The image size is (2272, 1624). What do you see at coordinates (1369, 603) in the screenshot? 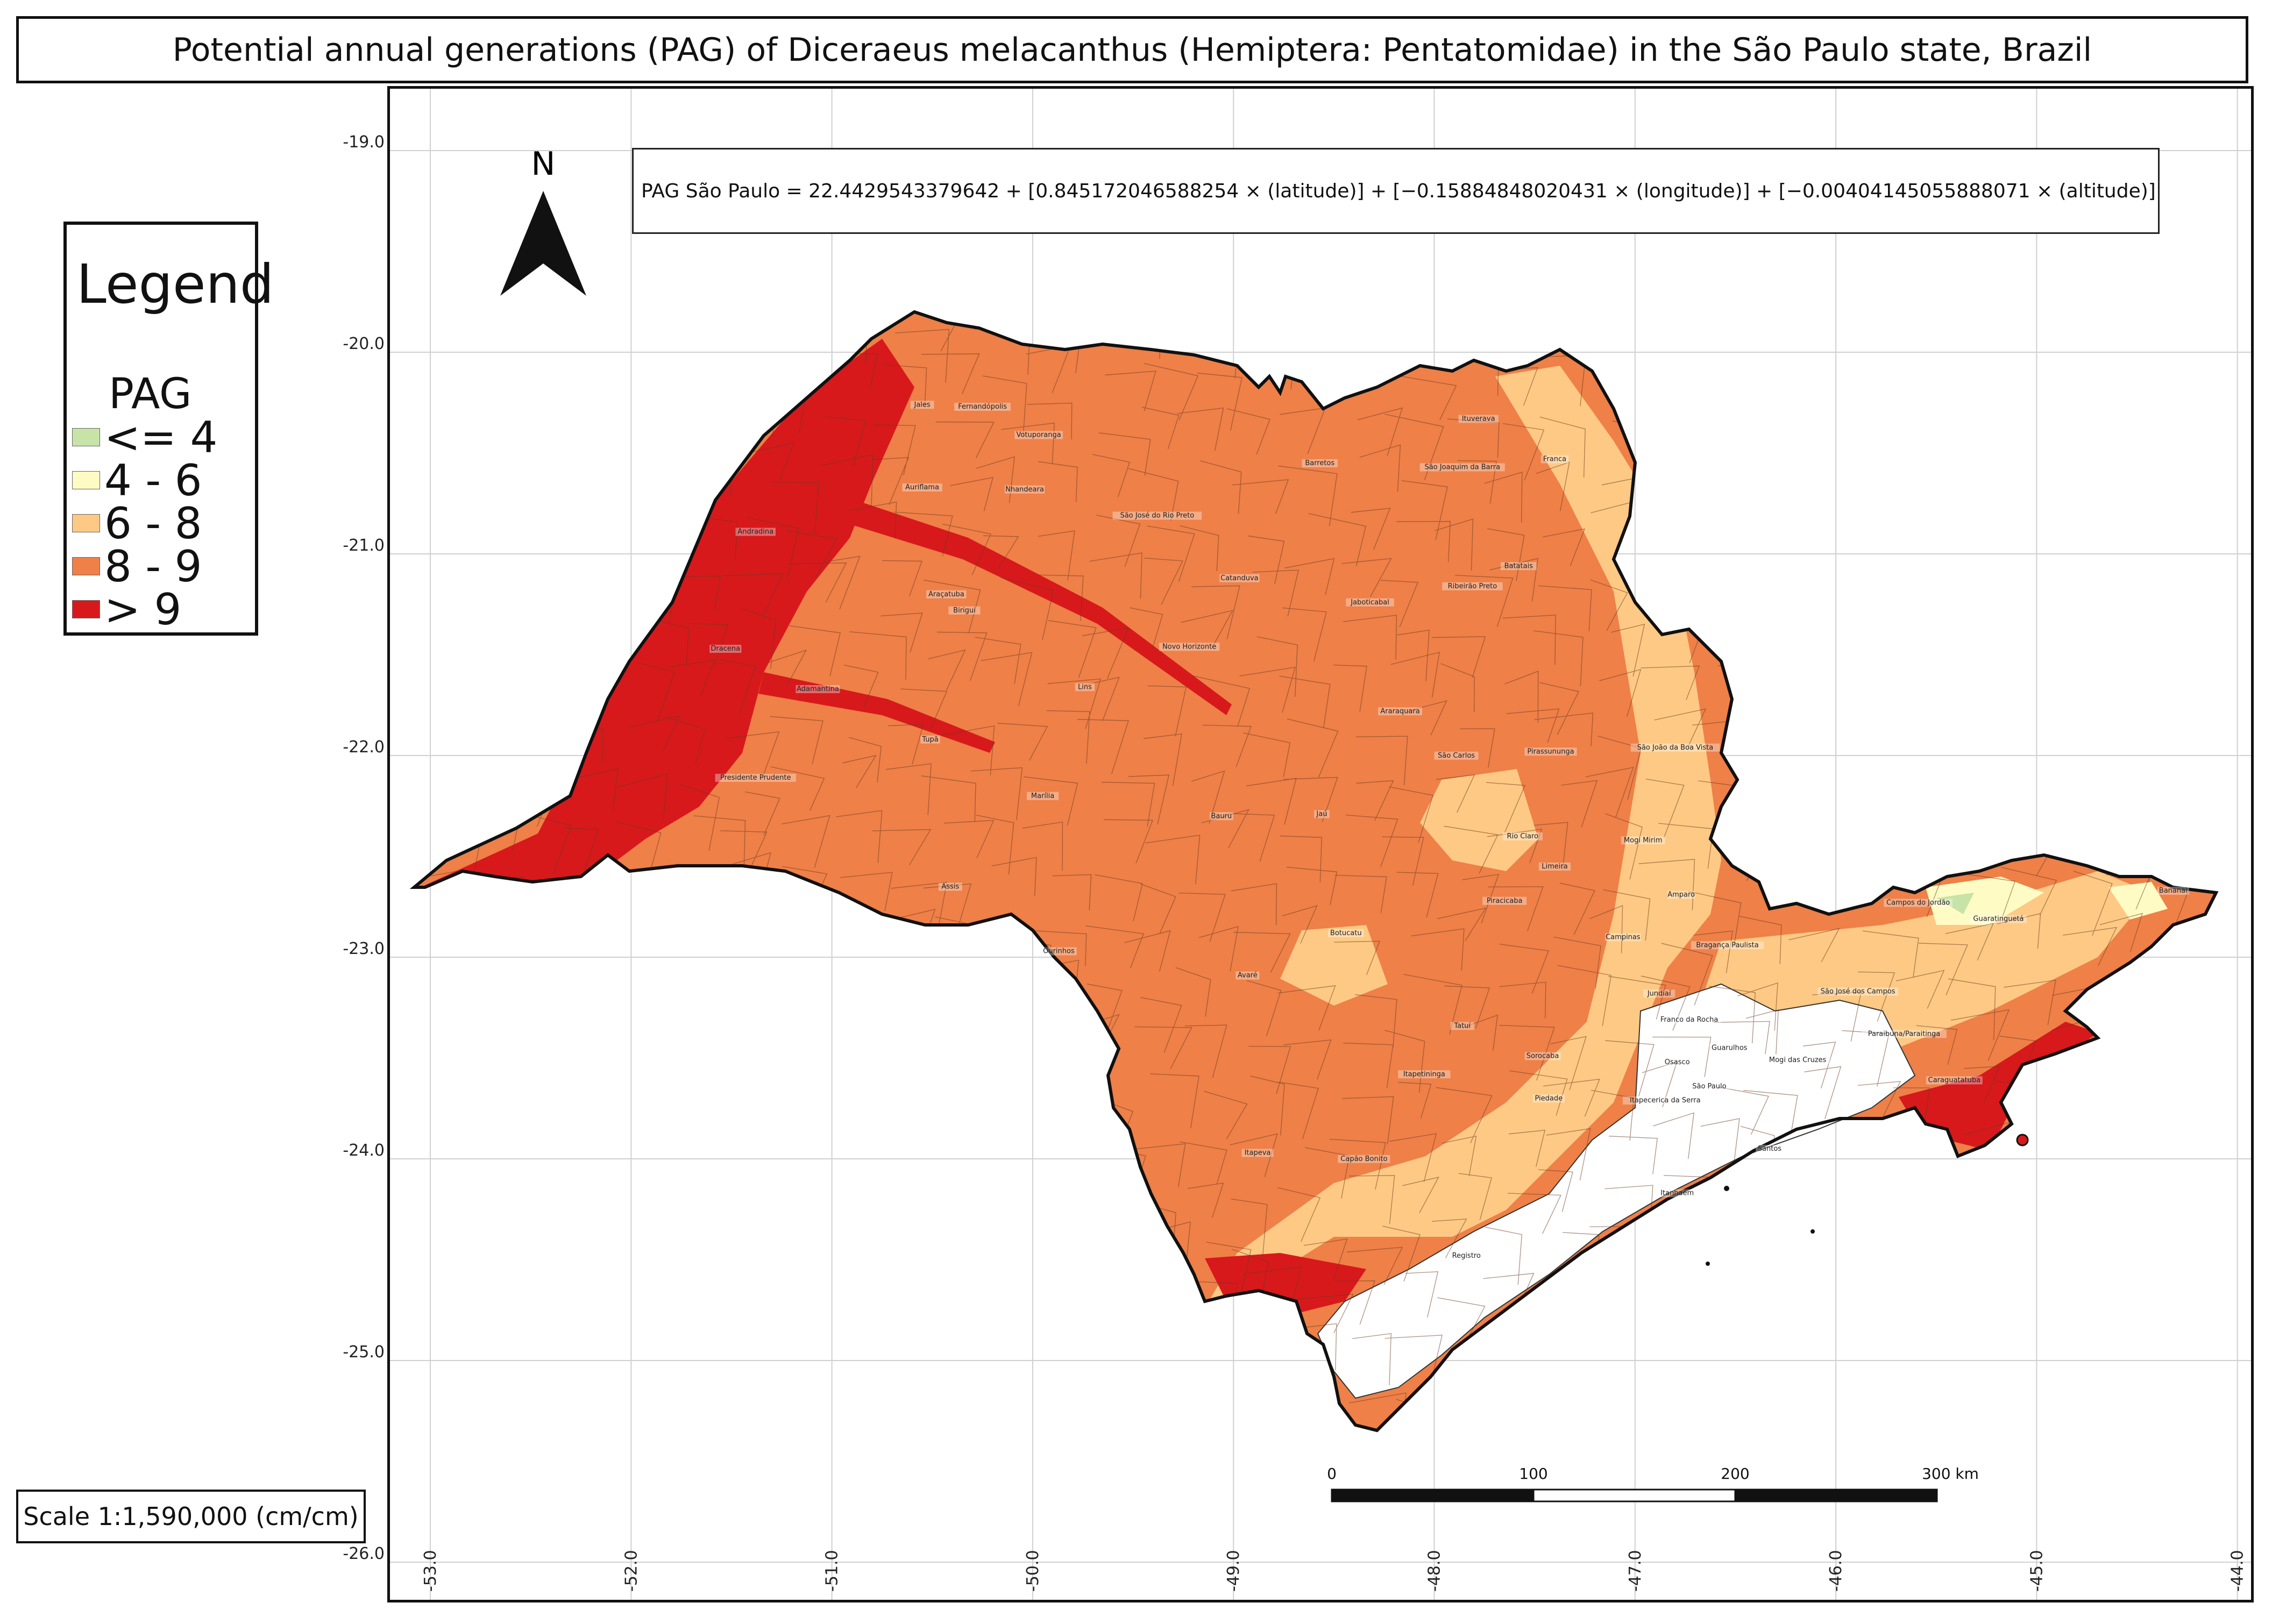
I see `city-label: Jaboticabal` at bounding box center [1369, 603].